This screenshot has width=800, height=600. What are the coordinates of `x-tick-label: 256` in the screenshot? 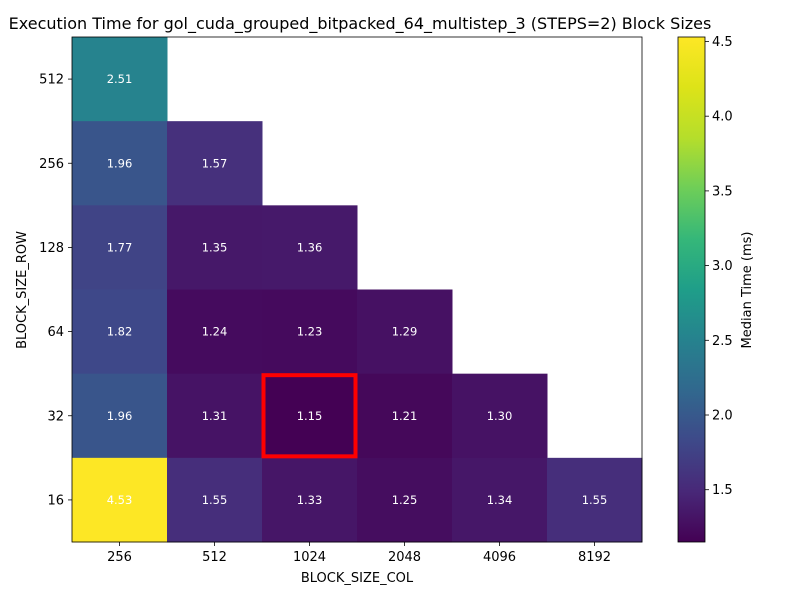 It's located at (119, 557).